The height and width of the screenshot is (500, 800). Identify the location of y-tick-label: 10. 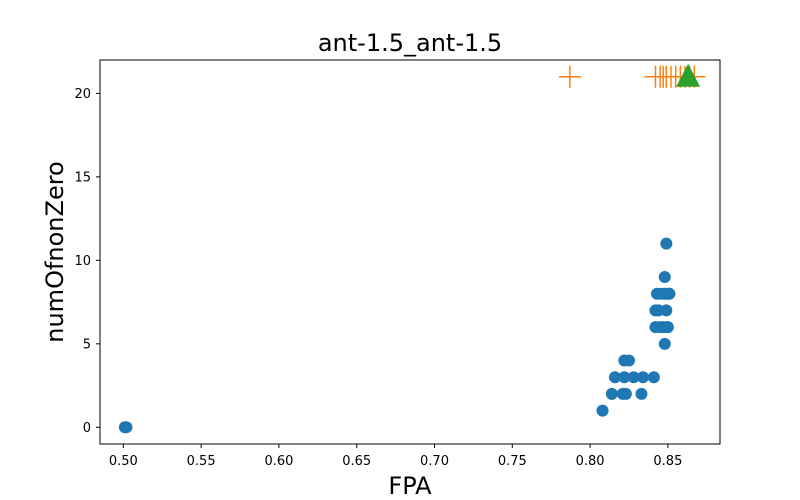
(82, 261).